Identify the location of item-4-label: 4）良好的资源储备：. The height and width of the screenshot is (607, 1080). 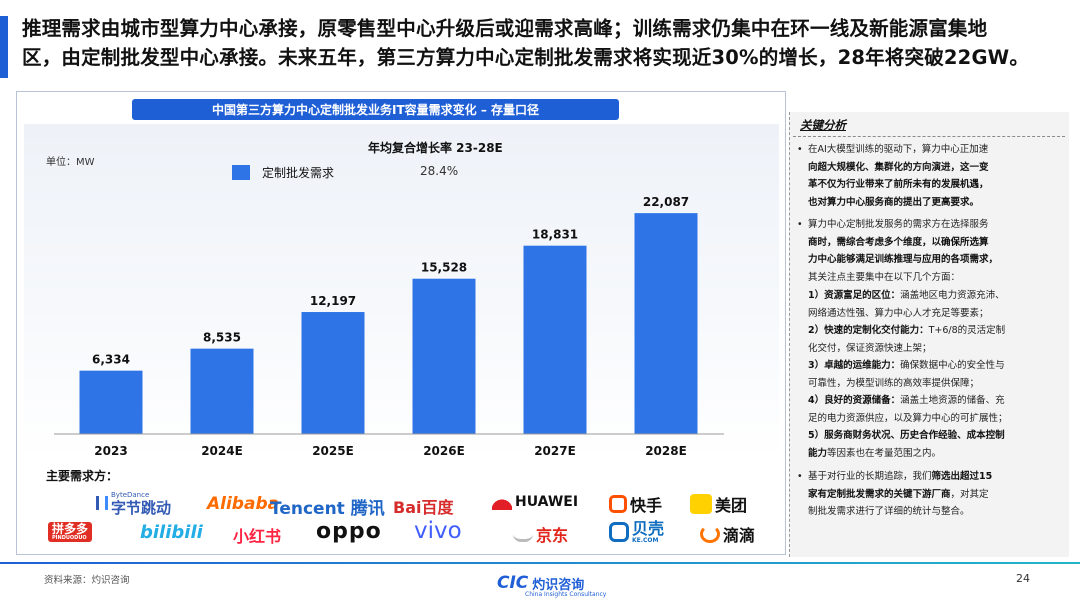
(854, 400).